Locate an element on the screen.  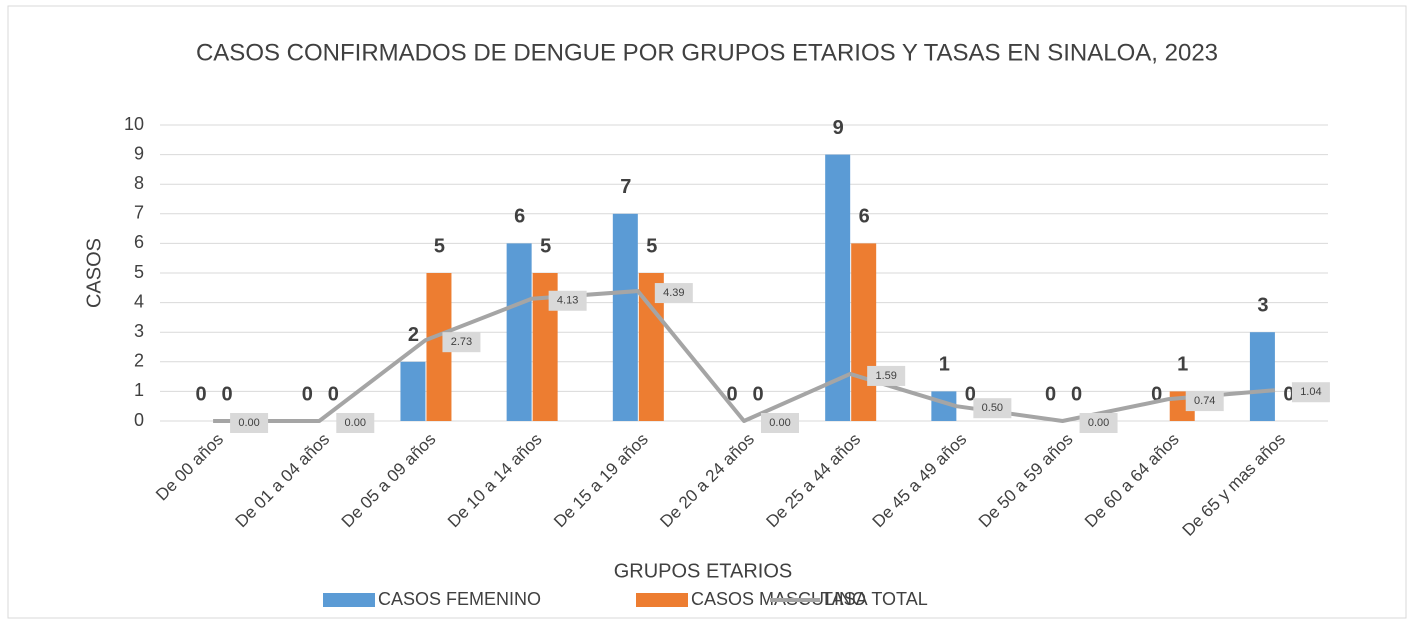
line-value-label: 1.59 is located at coordinates (885, 376).